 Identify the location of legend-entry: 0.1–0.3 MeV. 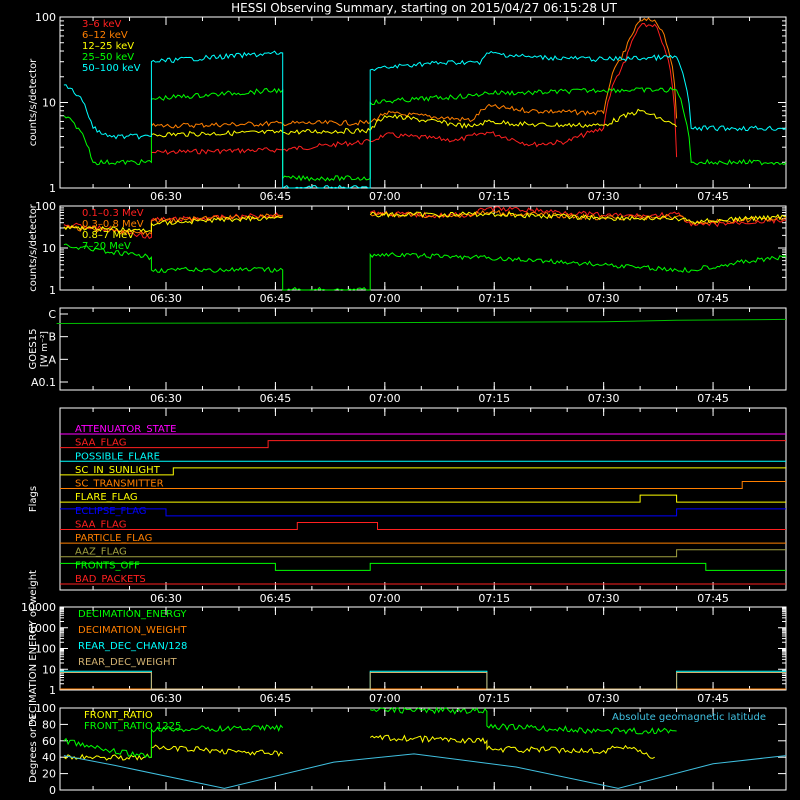
(113, 213).